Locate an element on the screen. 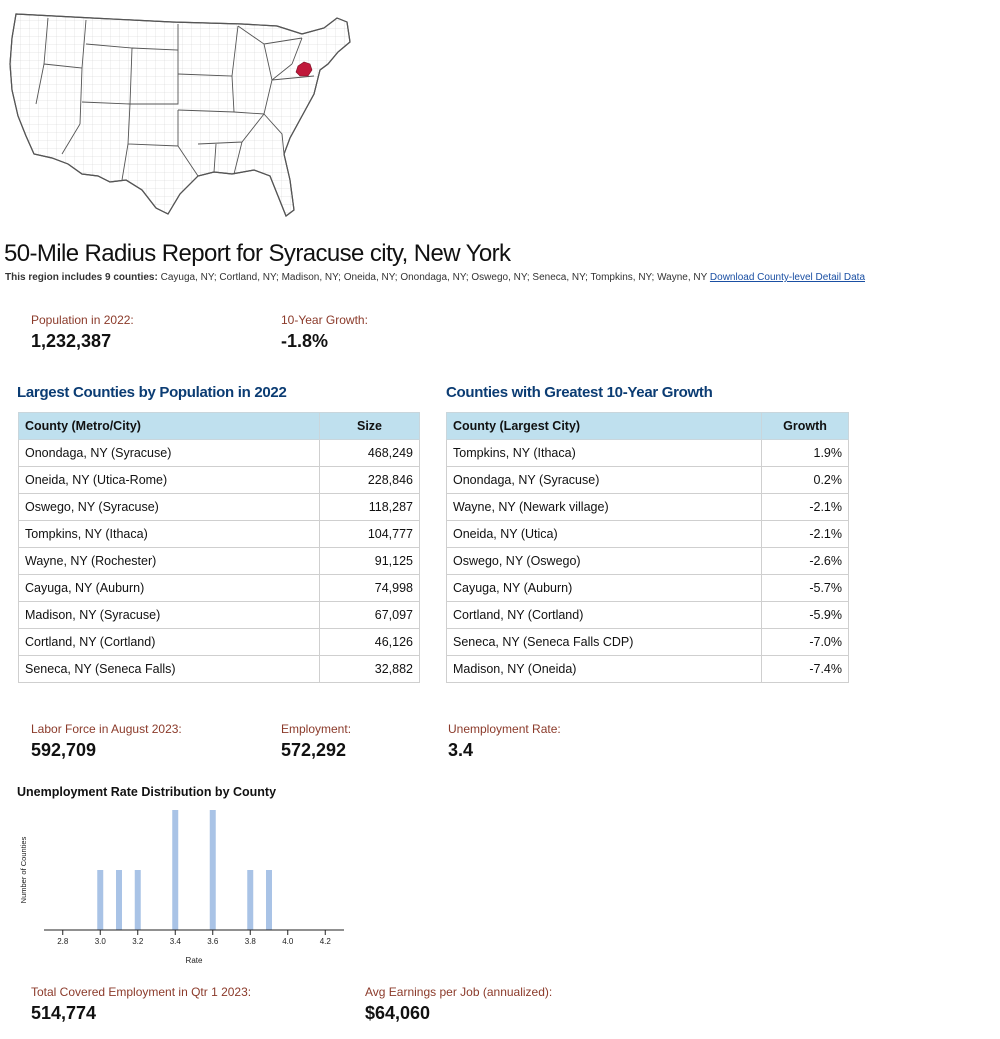  value-cell: 1.9% is located at coordinates (805, 453).